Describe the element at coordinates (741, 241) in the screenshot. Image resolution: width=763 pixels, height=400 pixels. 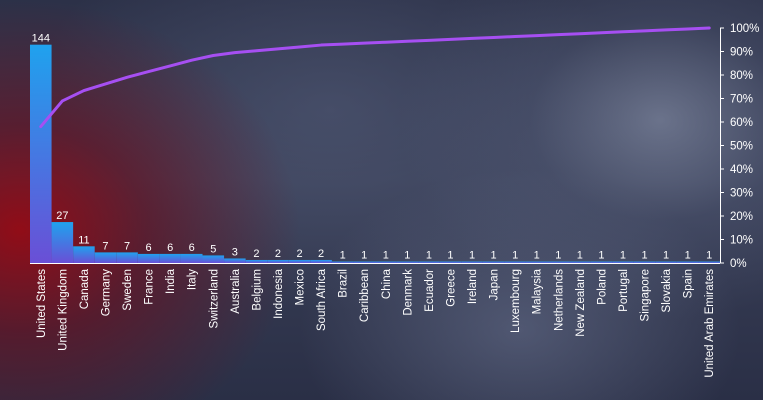
I see `right-axis-tick-label: 10%` at that location.